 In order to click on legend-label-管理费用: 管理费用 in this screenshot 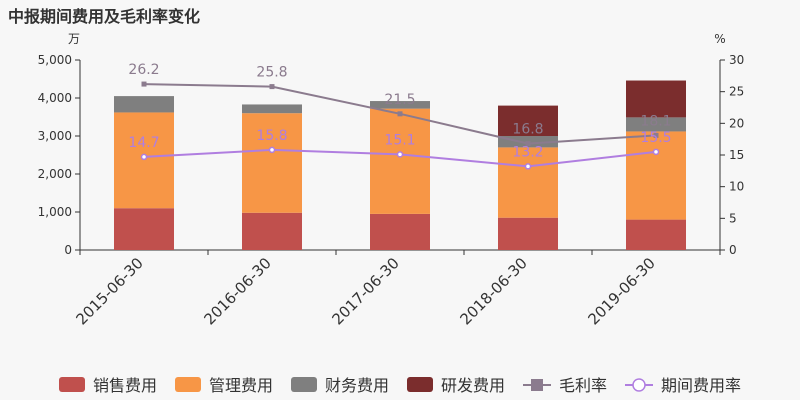, I will do `click(241, 385)`.